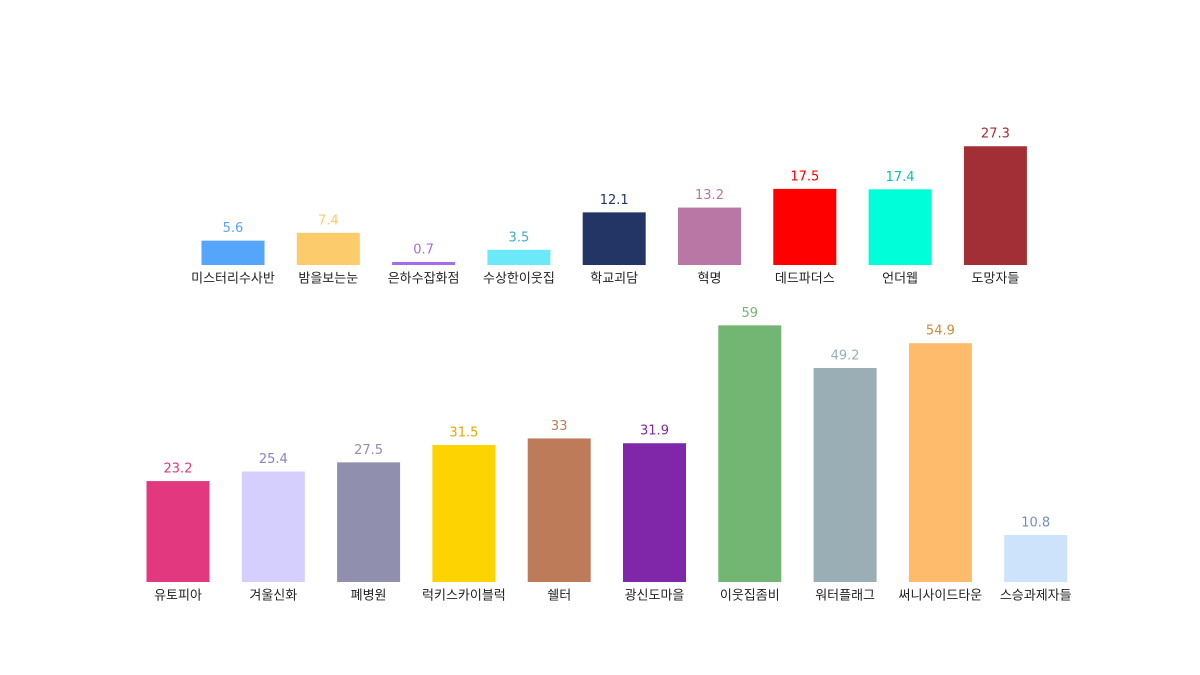 The height and width of the screenshot is (675, 1200). I want to click on category-label: 은하수잡화점, so click(424, 279).